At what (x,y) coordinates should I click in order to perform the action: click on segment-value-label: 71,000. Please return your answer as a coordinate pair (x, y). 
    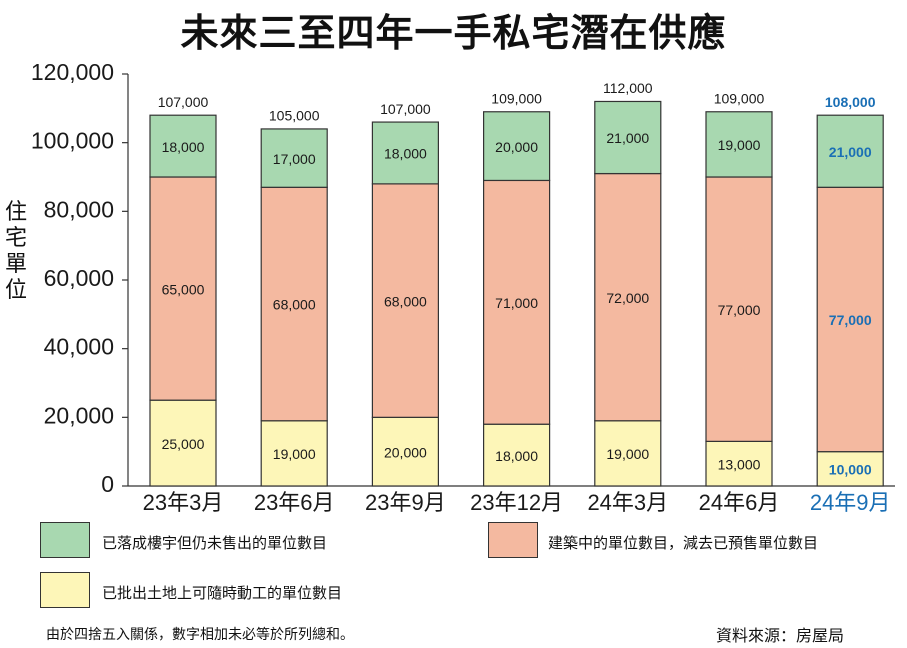
    Looking at the image, I should click on (516, 303).